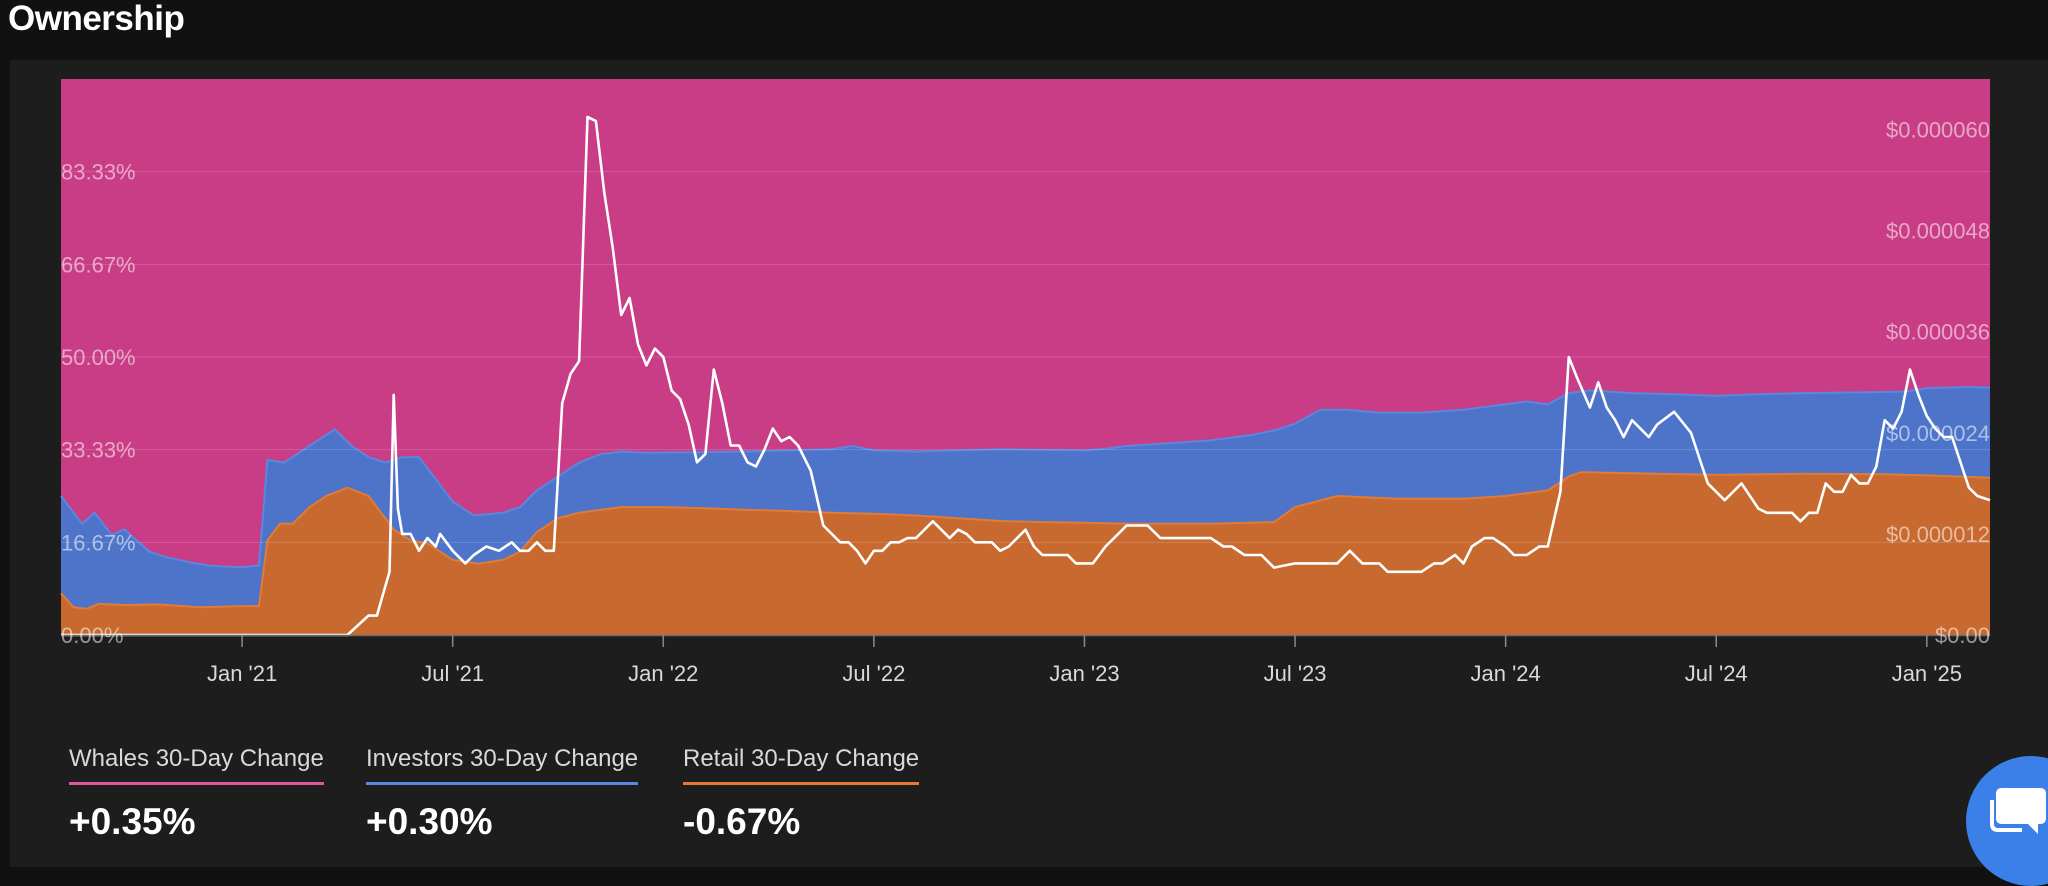 Image resolution: width=2048 pixels, height=886 pixels. I want to click on y-right-tick-label: $0.000048, so click(1938, 231).